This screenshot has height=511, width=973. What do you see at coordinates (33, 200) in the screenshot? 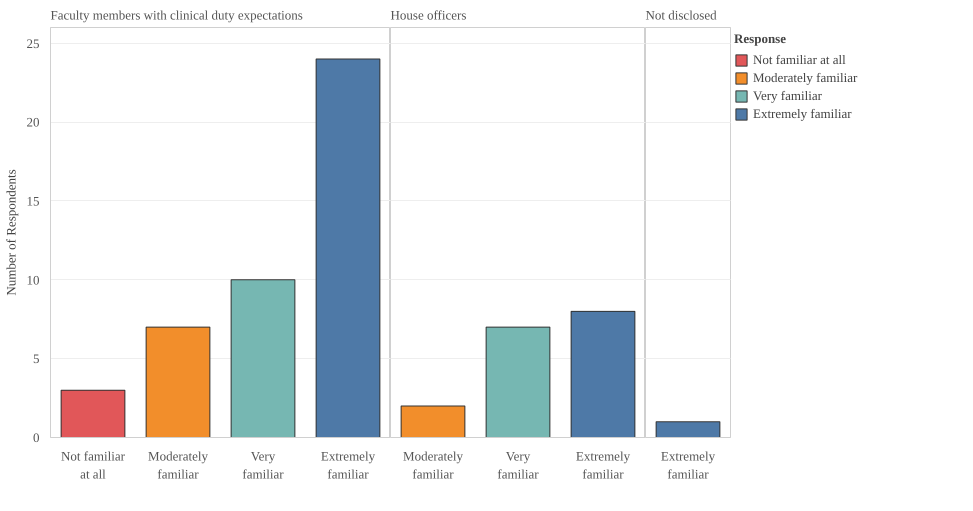
I see `y-tick-label: 15` at bounding box center [33, 200].